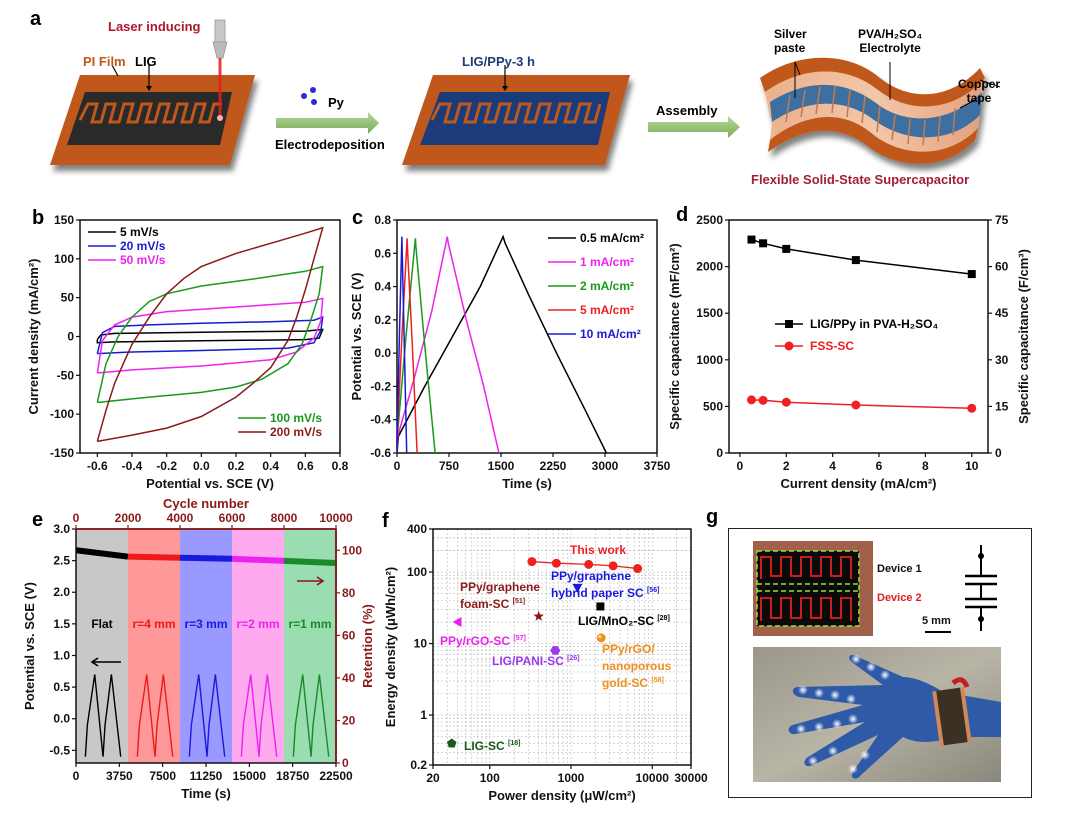 This screenshot has width=1068, height=828. What do you see at coordinates (861, 256) in the screenshot?
I see `d-series-line` at bounding box center [861, 256].